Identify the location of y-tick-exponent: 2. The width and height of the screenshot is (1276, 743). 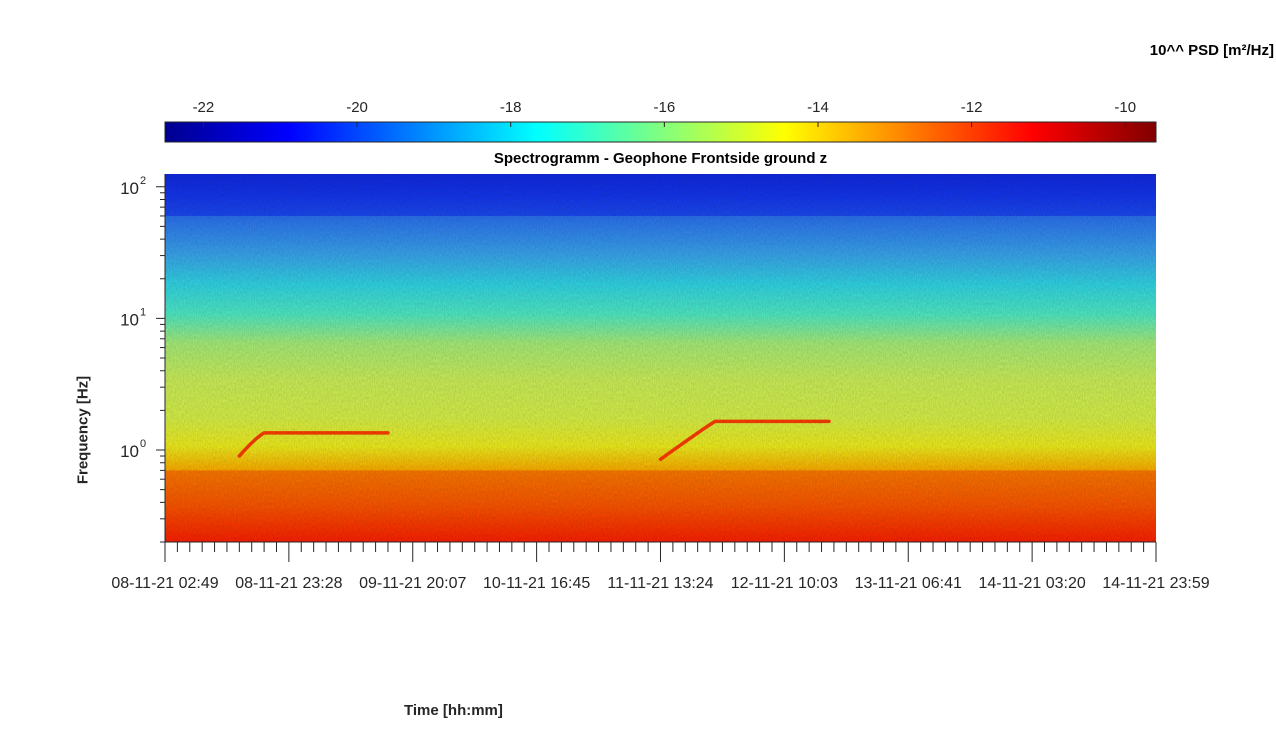
(143, 181).